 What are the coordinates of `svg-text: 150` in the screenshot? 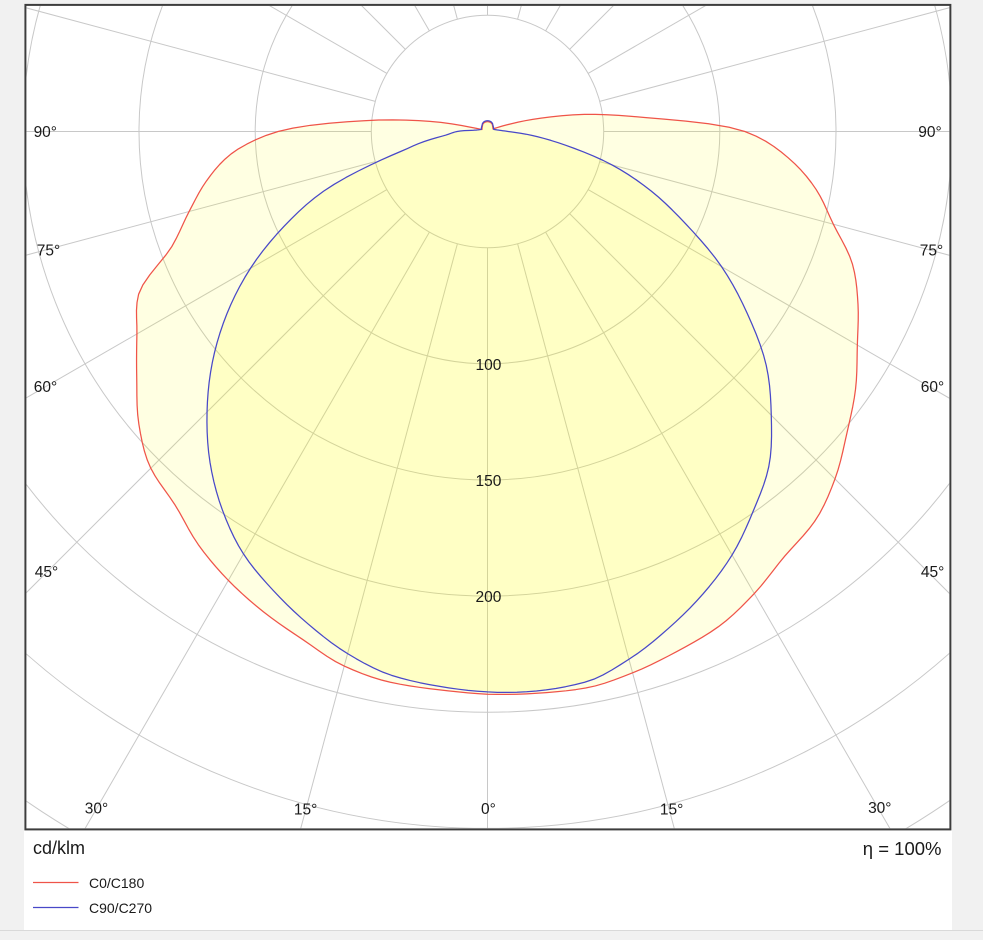 It's located at (488, 481).